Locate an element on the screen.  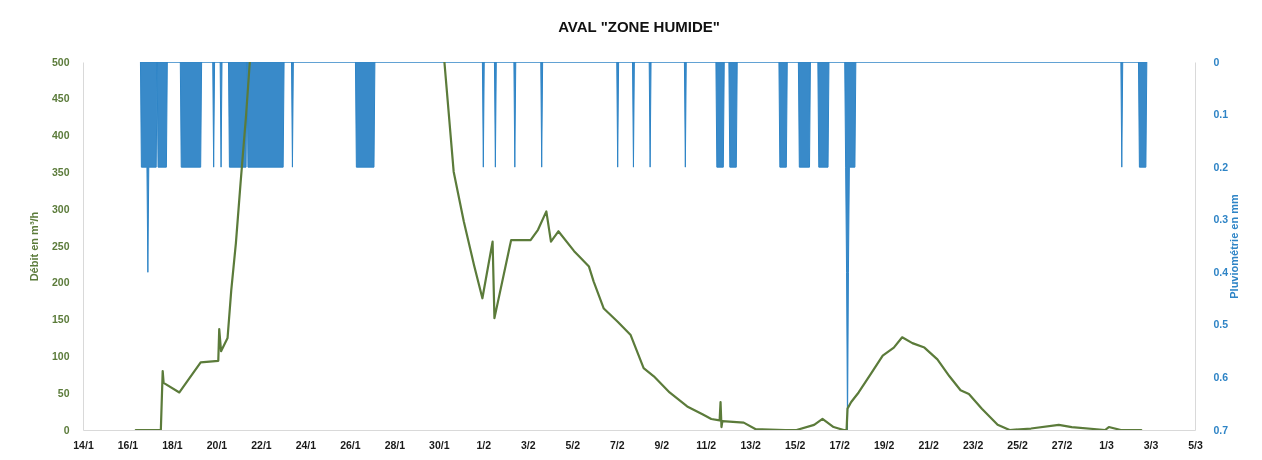
y2-tick-label: 0 is located at coordinates (1216, 61).